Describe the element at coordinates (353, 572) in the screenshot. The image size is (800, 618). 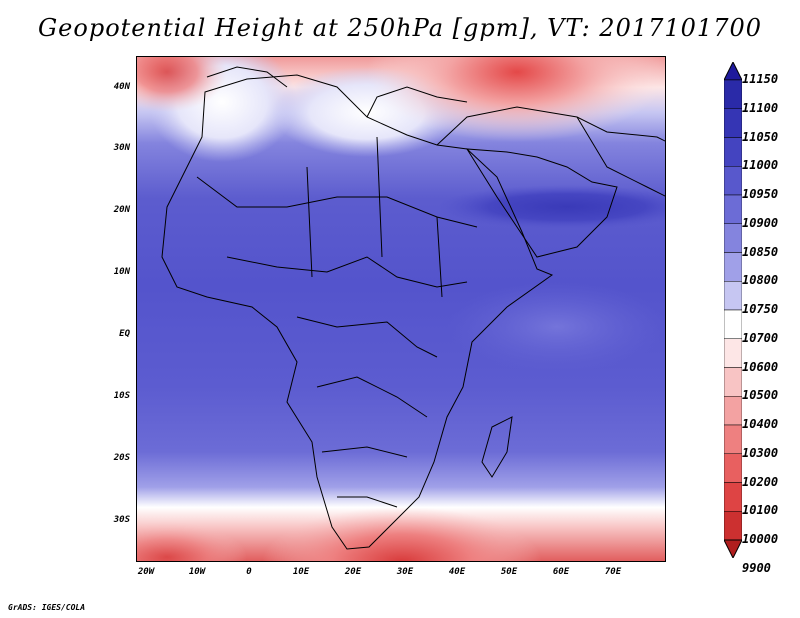
I see `lon-label: 20E` at that location.